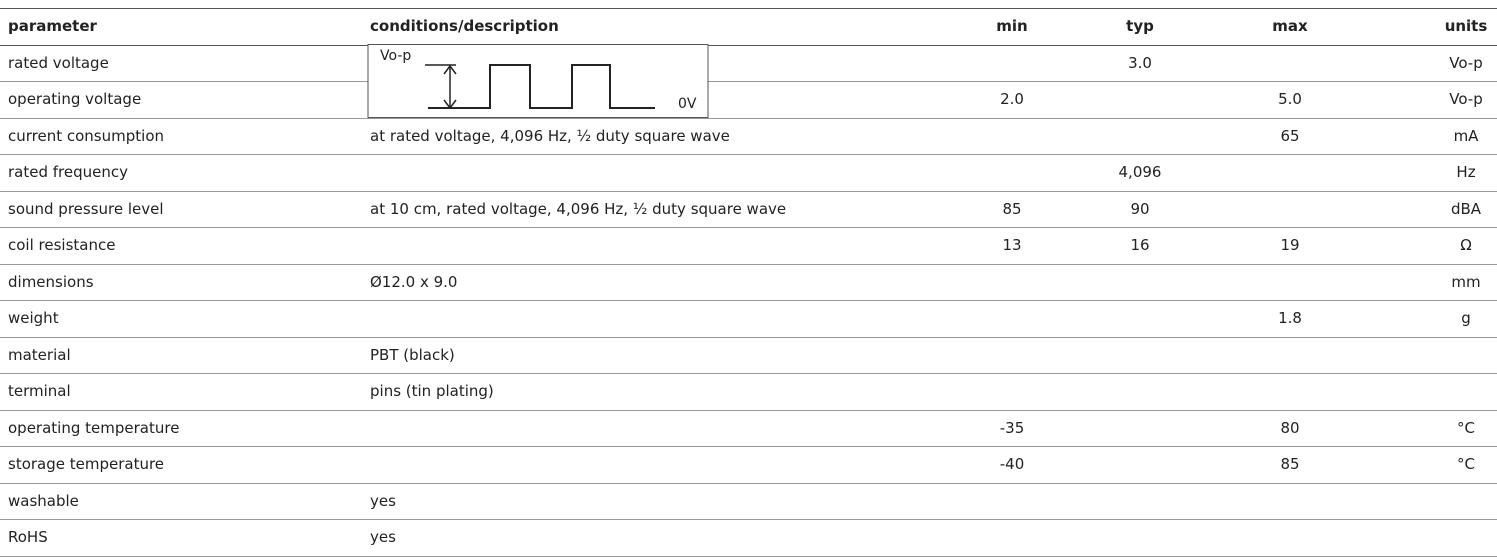  Describe the element at coordinates (1466, 281) in the screenshot. I see `units-cell: mm` at that location.